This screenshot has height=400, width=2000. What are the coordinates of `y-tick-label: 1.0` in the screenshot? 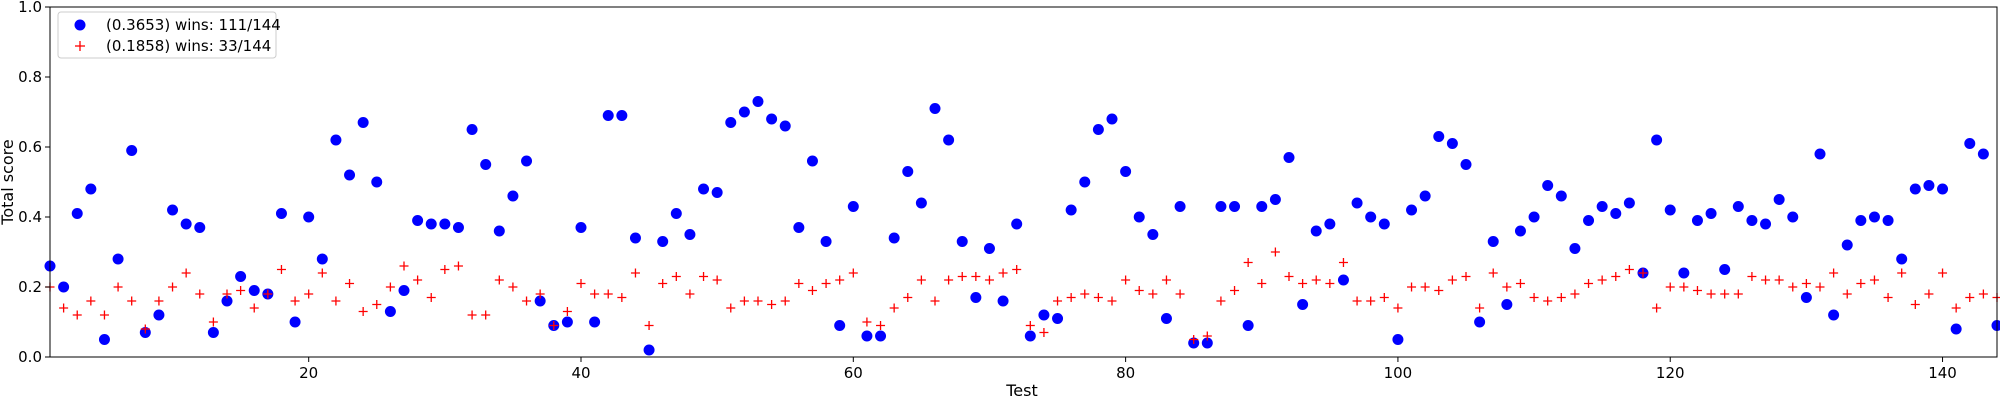 It's located at (30, 8).